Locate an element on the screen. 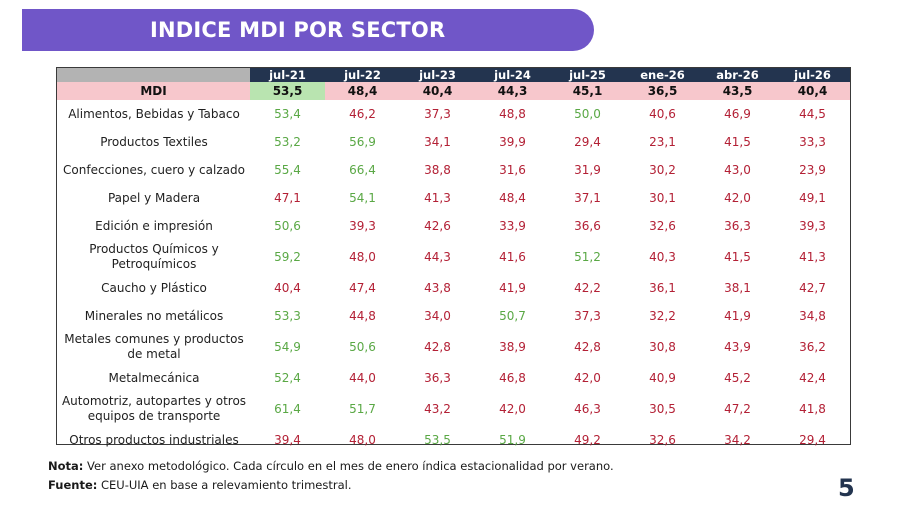 The height and width of the screenshot is (505, 900). value-cell: 41,9 is located at coordinates (512, 288).